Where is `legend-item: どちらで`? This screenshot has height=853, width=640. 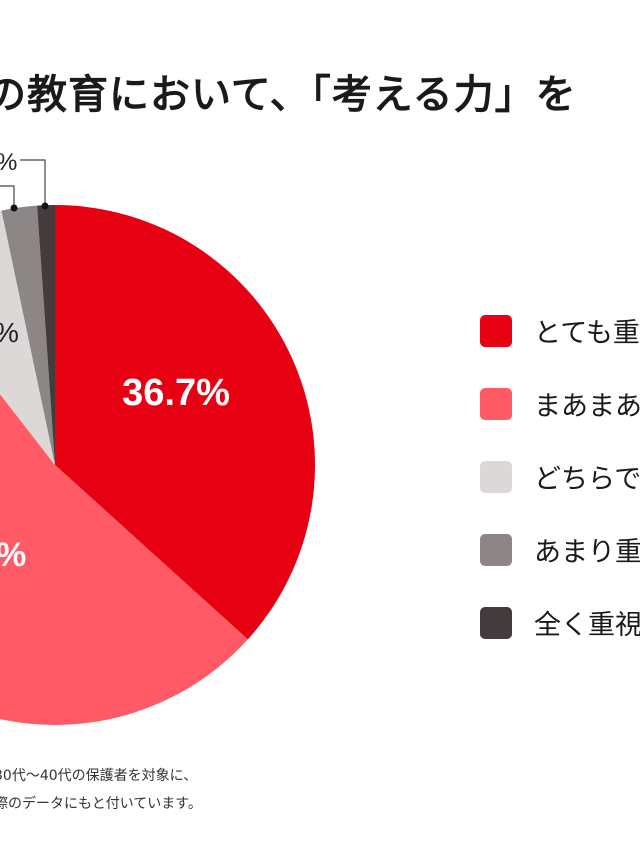
legend-item: どちらで is located at coordinates (560, 476).